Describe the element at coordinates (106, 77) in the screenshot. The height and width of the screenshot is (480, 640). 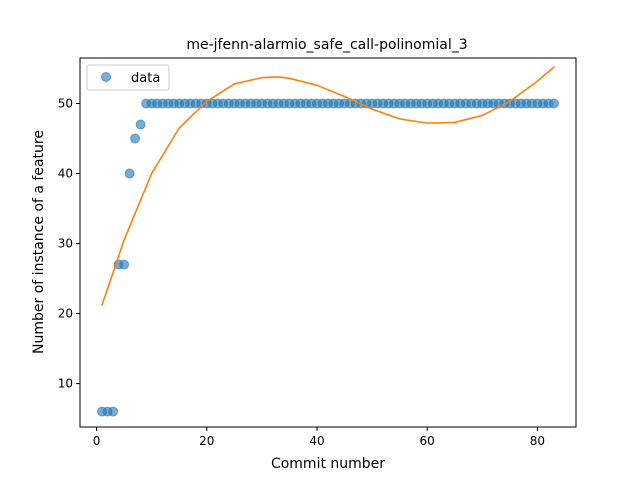
I see `legend-marker-data` at that location.